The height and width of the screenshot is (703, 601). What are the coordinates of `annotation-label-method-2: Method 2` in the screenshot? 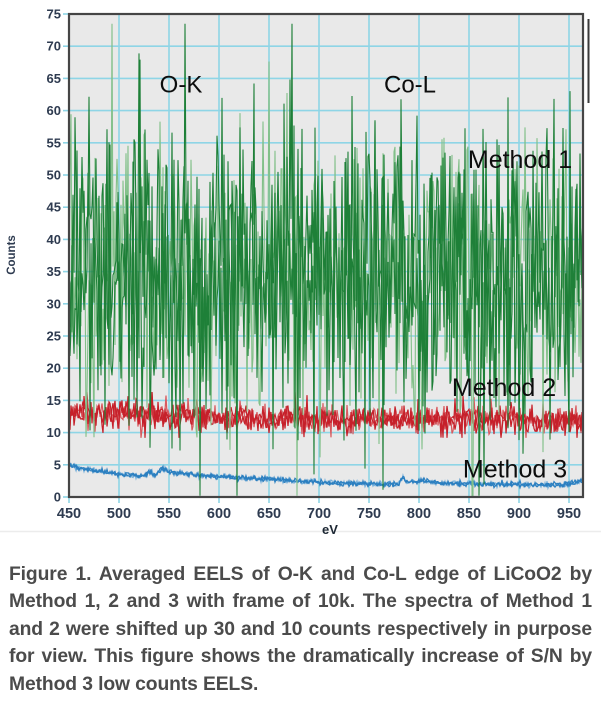 It's located at (504, 388).